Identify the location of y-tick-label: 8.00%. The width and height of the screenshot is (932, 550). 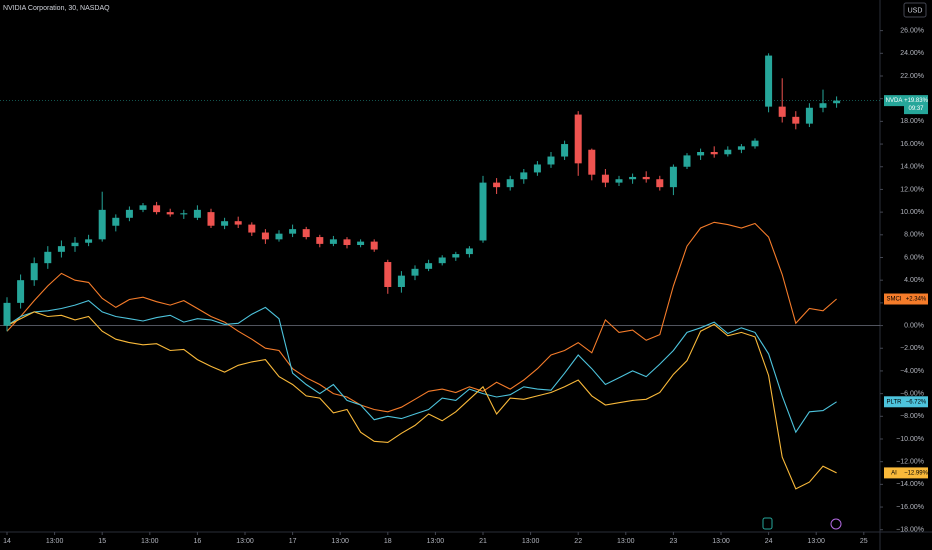
(914, 235).